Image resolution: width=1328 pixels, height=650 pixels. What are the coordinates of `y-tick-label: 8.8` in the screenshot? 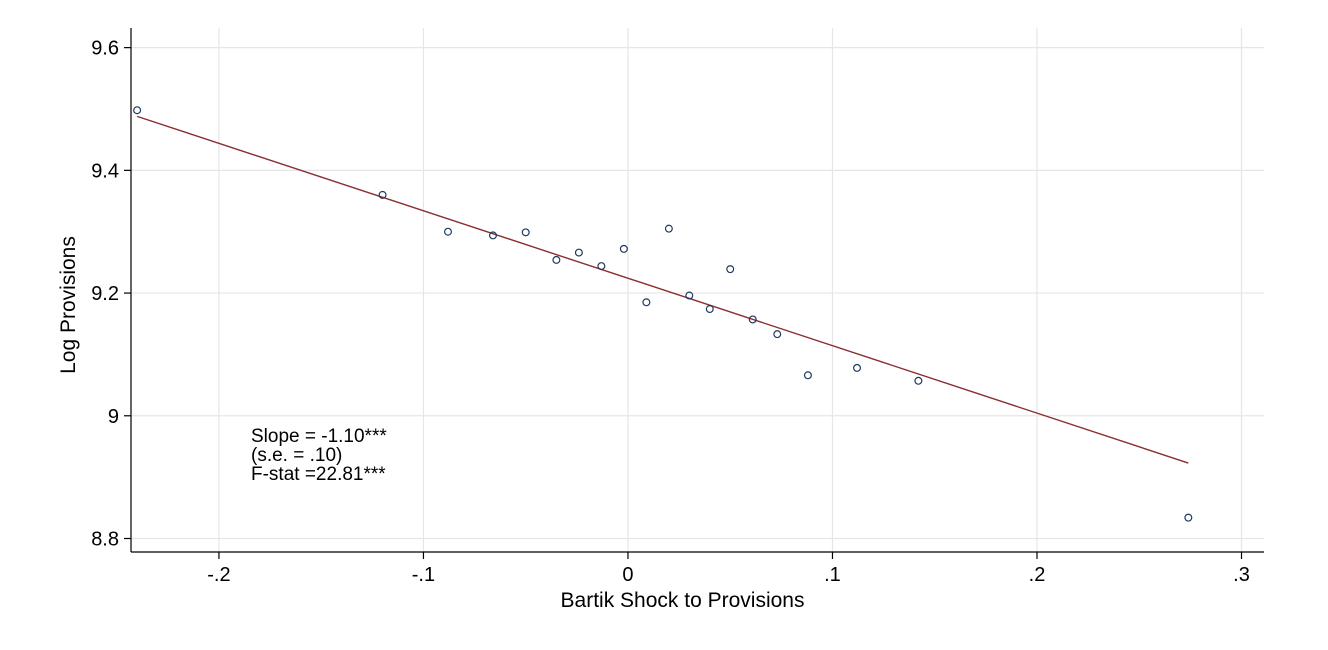 It's located at (105, 540).